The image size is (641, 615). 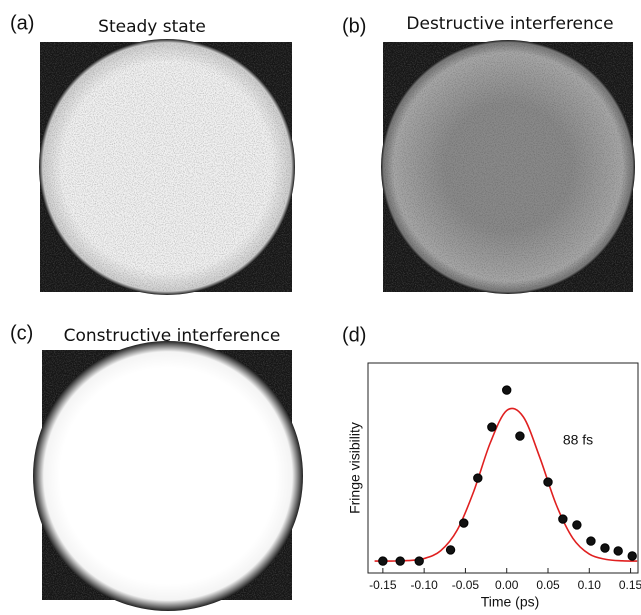 I want to click on panel-label: (d), so click(x=354, y=335).